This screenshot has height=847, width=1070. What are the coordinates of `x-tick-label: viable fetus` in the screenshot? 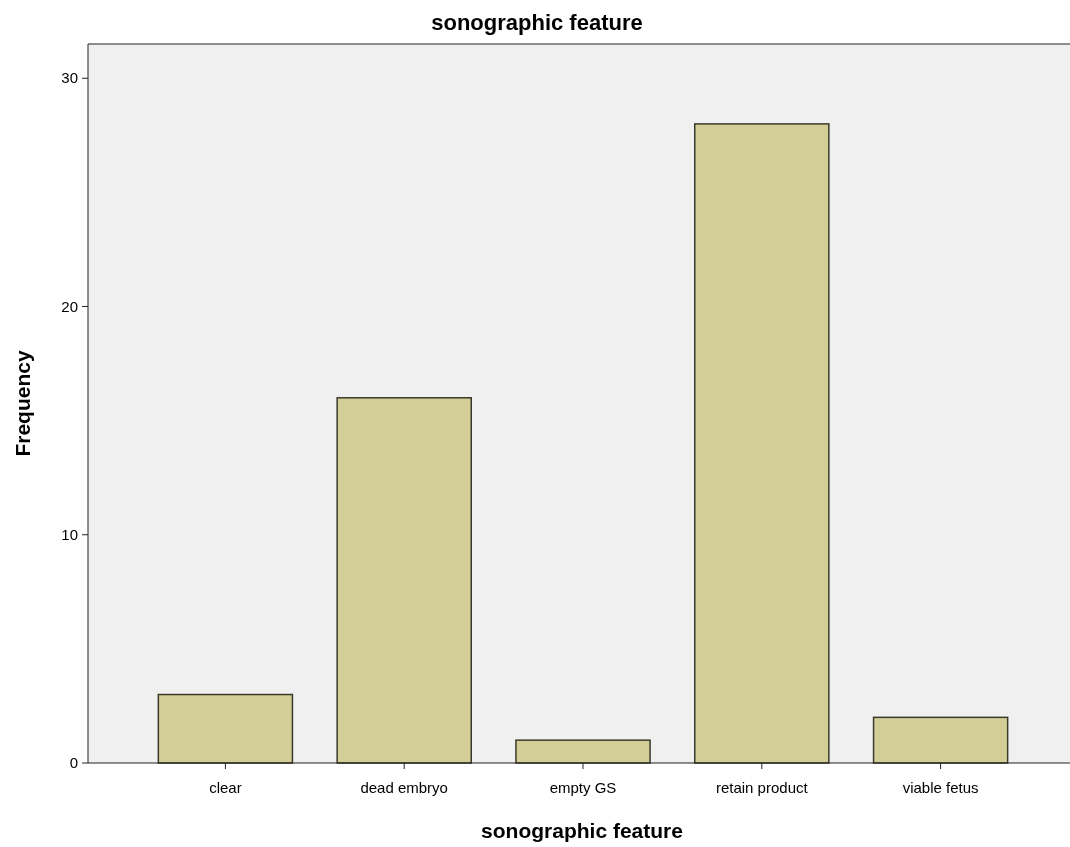 It's located at (940, 787).